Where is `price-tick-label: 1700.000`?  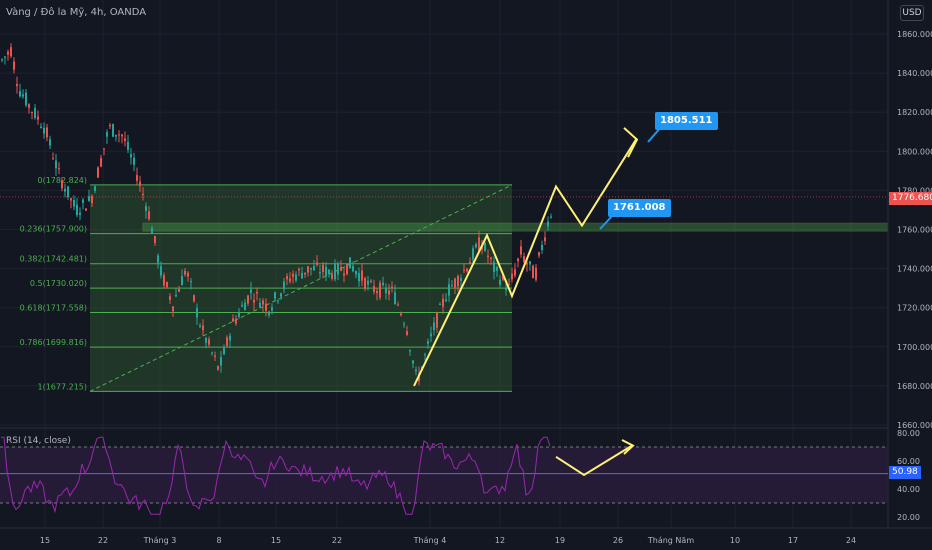 price-tick-label: 1700.000 is located at coordinates (914, 347).